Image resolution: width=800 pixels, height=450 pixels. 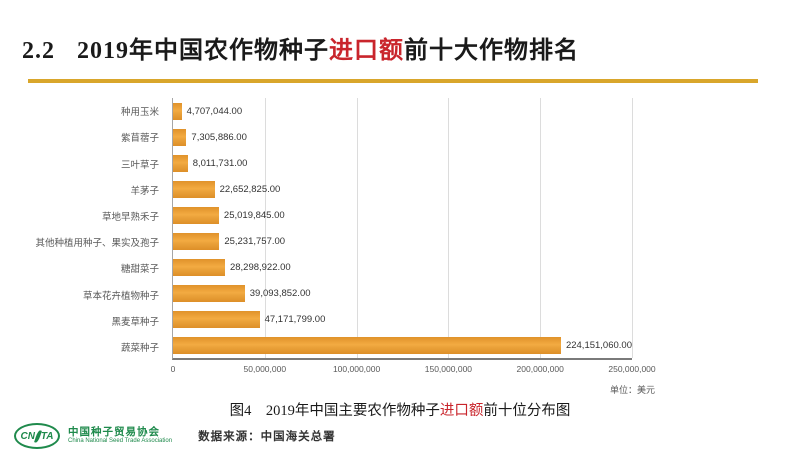 What do you see at coordinates (393, 81) in the screenshot?
I see `title-underline` at bounding box center [393, 81].